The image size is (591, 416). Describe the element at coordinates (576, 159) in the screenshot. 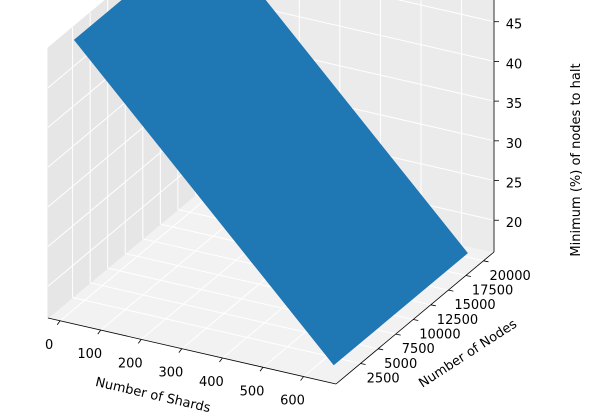

I see `z-axis-label: Minimum (%) of nodes to halt` at that location.